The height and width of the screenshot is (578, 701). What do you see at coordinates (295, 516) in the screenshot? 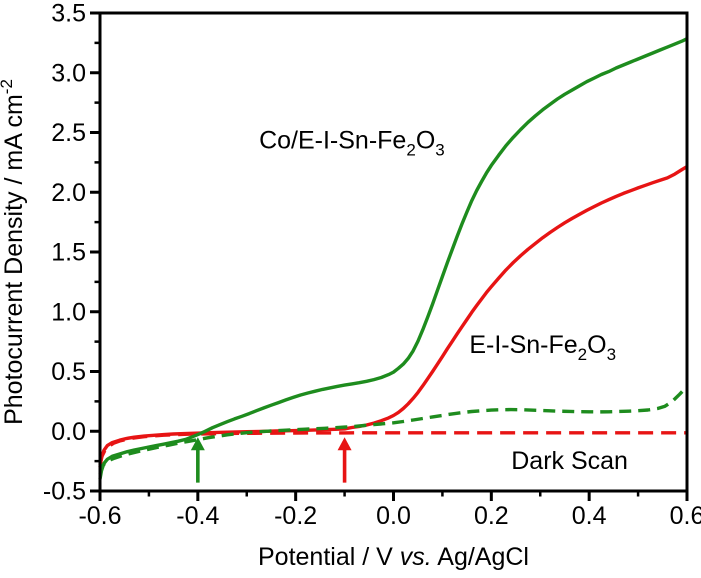
I see `x-tick-label-2: -0.2` at bounding box center [295, 516].